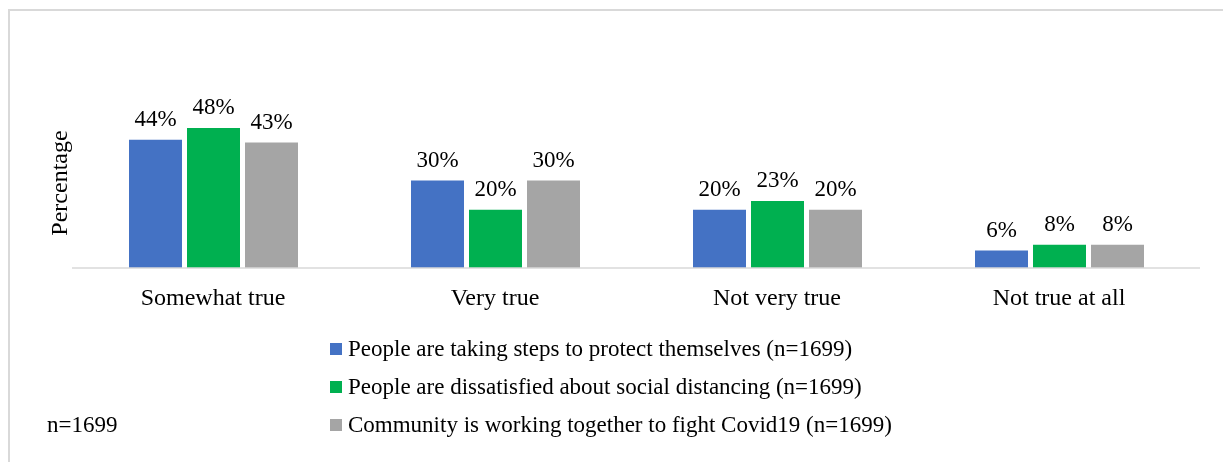 The image size is (1223, 462). What do you see at coordinates (605, 387) in the screenshot?
I see `legend-label: People are dissatisfied about social distancing (n=1699)` at bounding box center [605, 387].